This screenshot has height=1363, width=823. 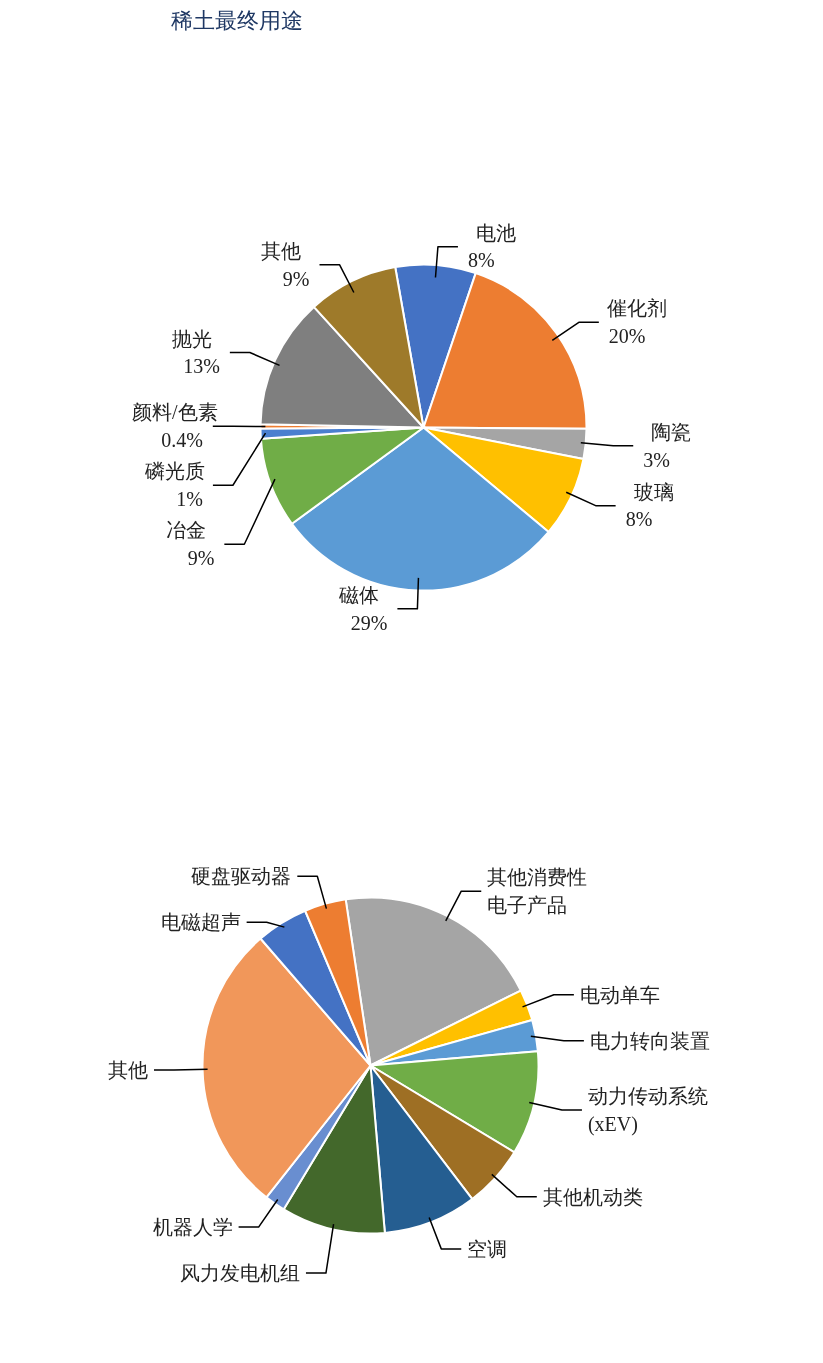 I want to click on slice-label: 颜料/色素, so click(x=175, y=412).